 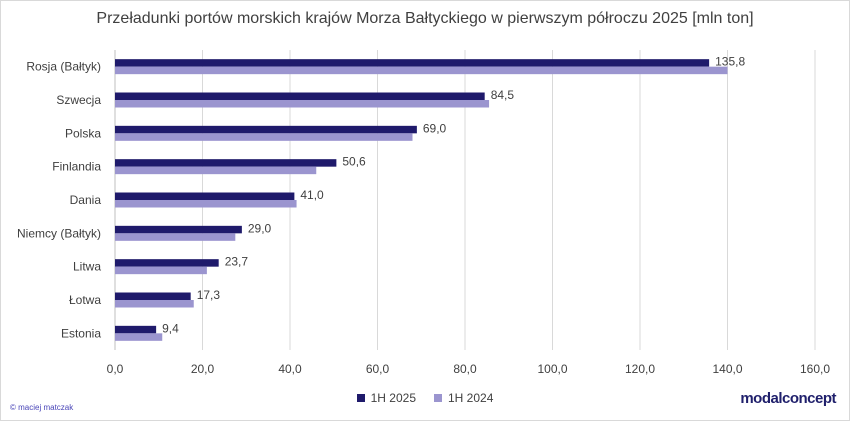 I want to click on data-label: 23,7, so click(x=237, y=262).